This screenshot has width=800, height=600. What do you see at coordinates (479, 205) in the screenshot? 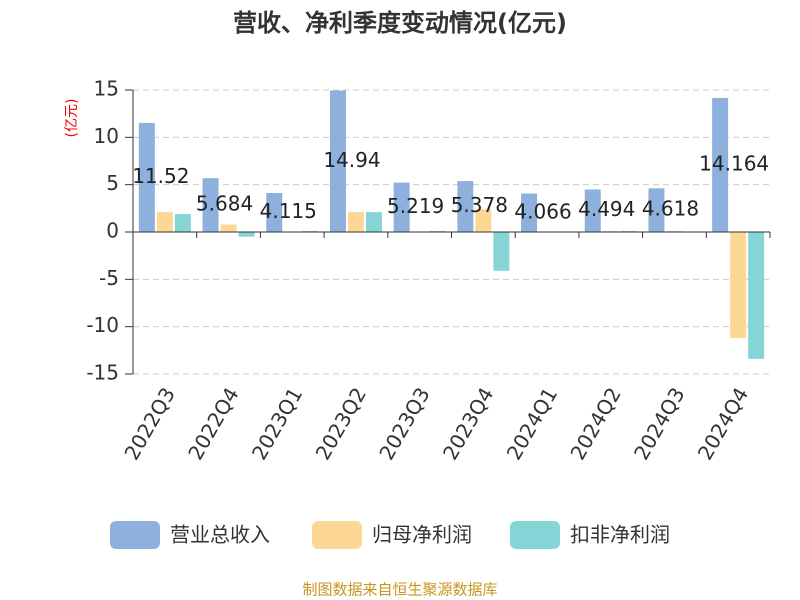
I see `data-label: 5.378` at bounding box center [479, 205].